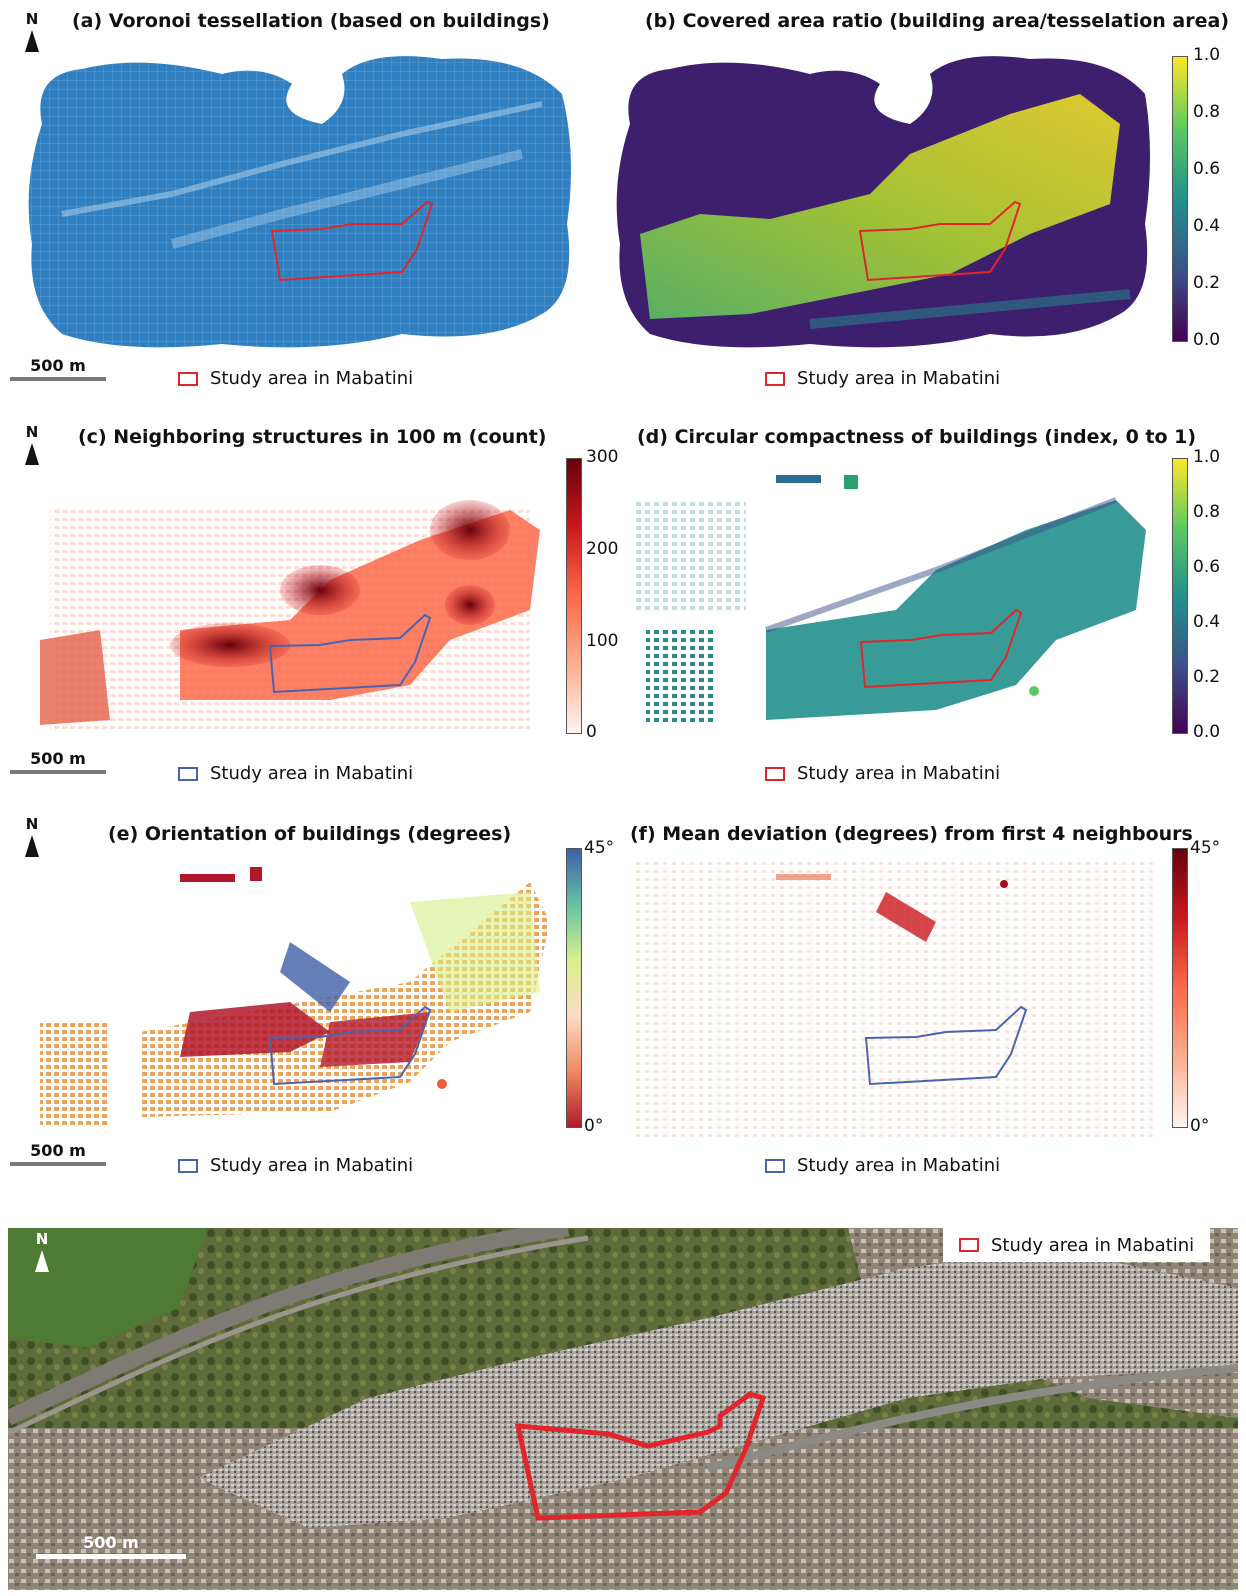  Describe the element at coordinates (32, 836) in the screenshot. I see `north-arrow-e: N` at that location.